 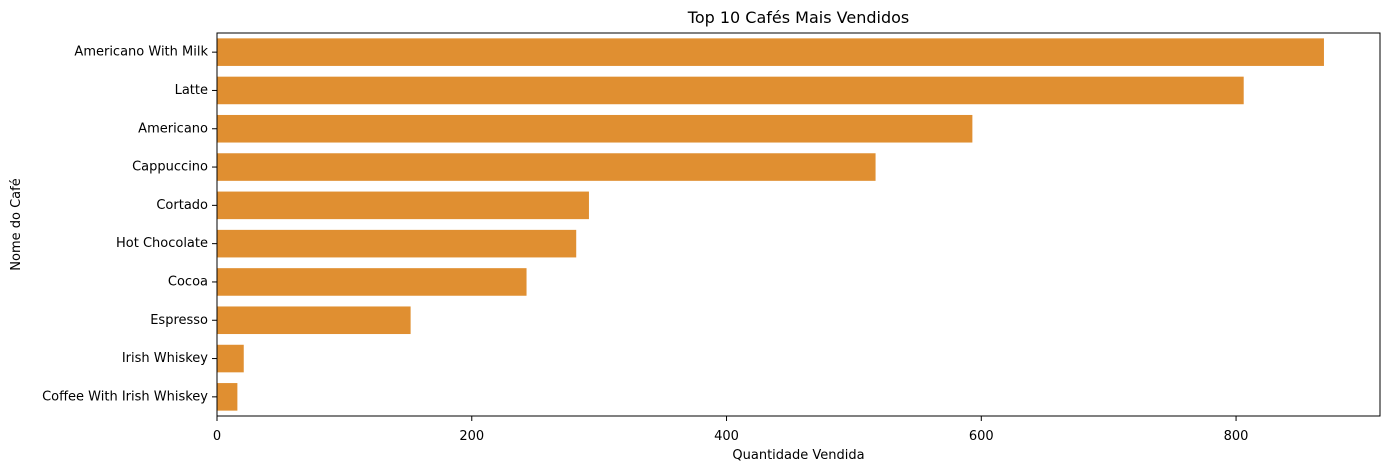 What do you see at coordinates (182, 205) in the screenshot?
I see `y-tick-label: Cortado` at bounding box center [182, 205].